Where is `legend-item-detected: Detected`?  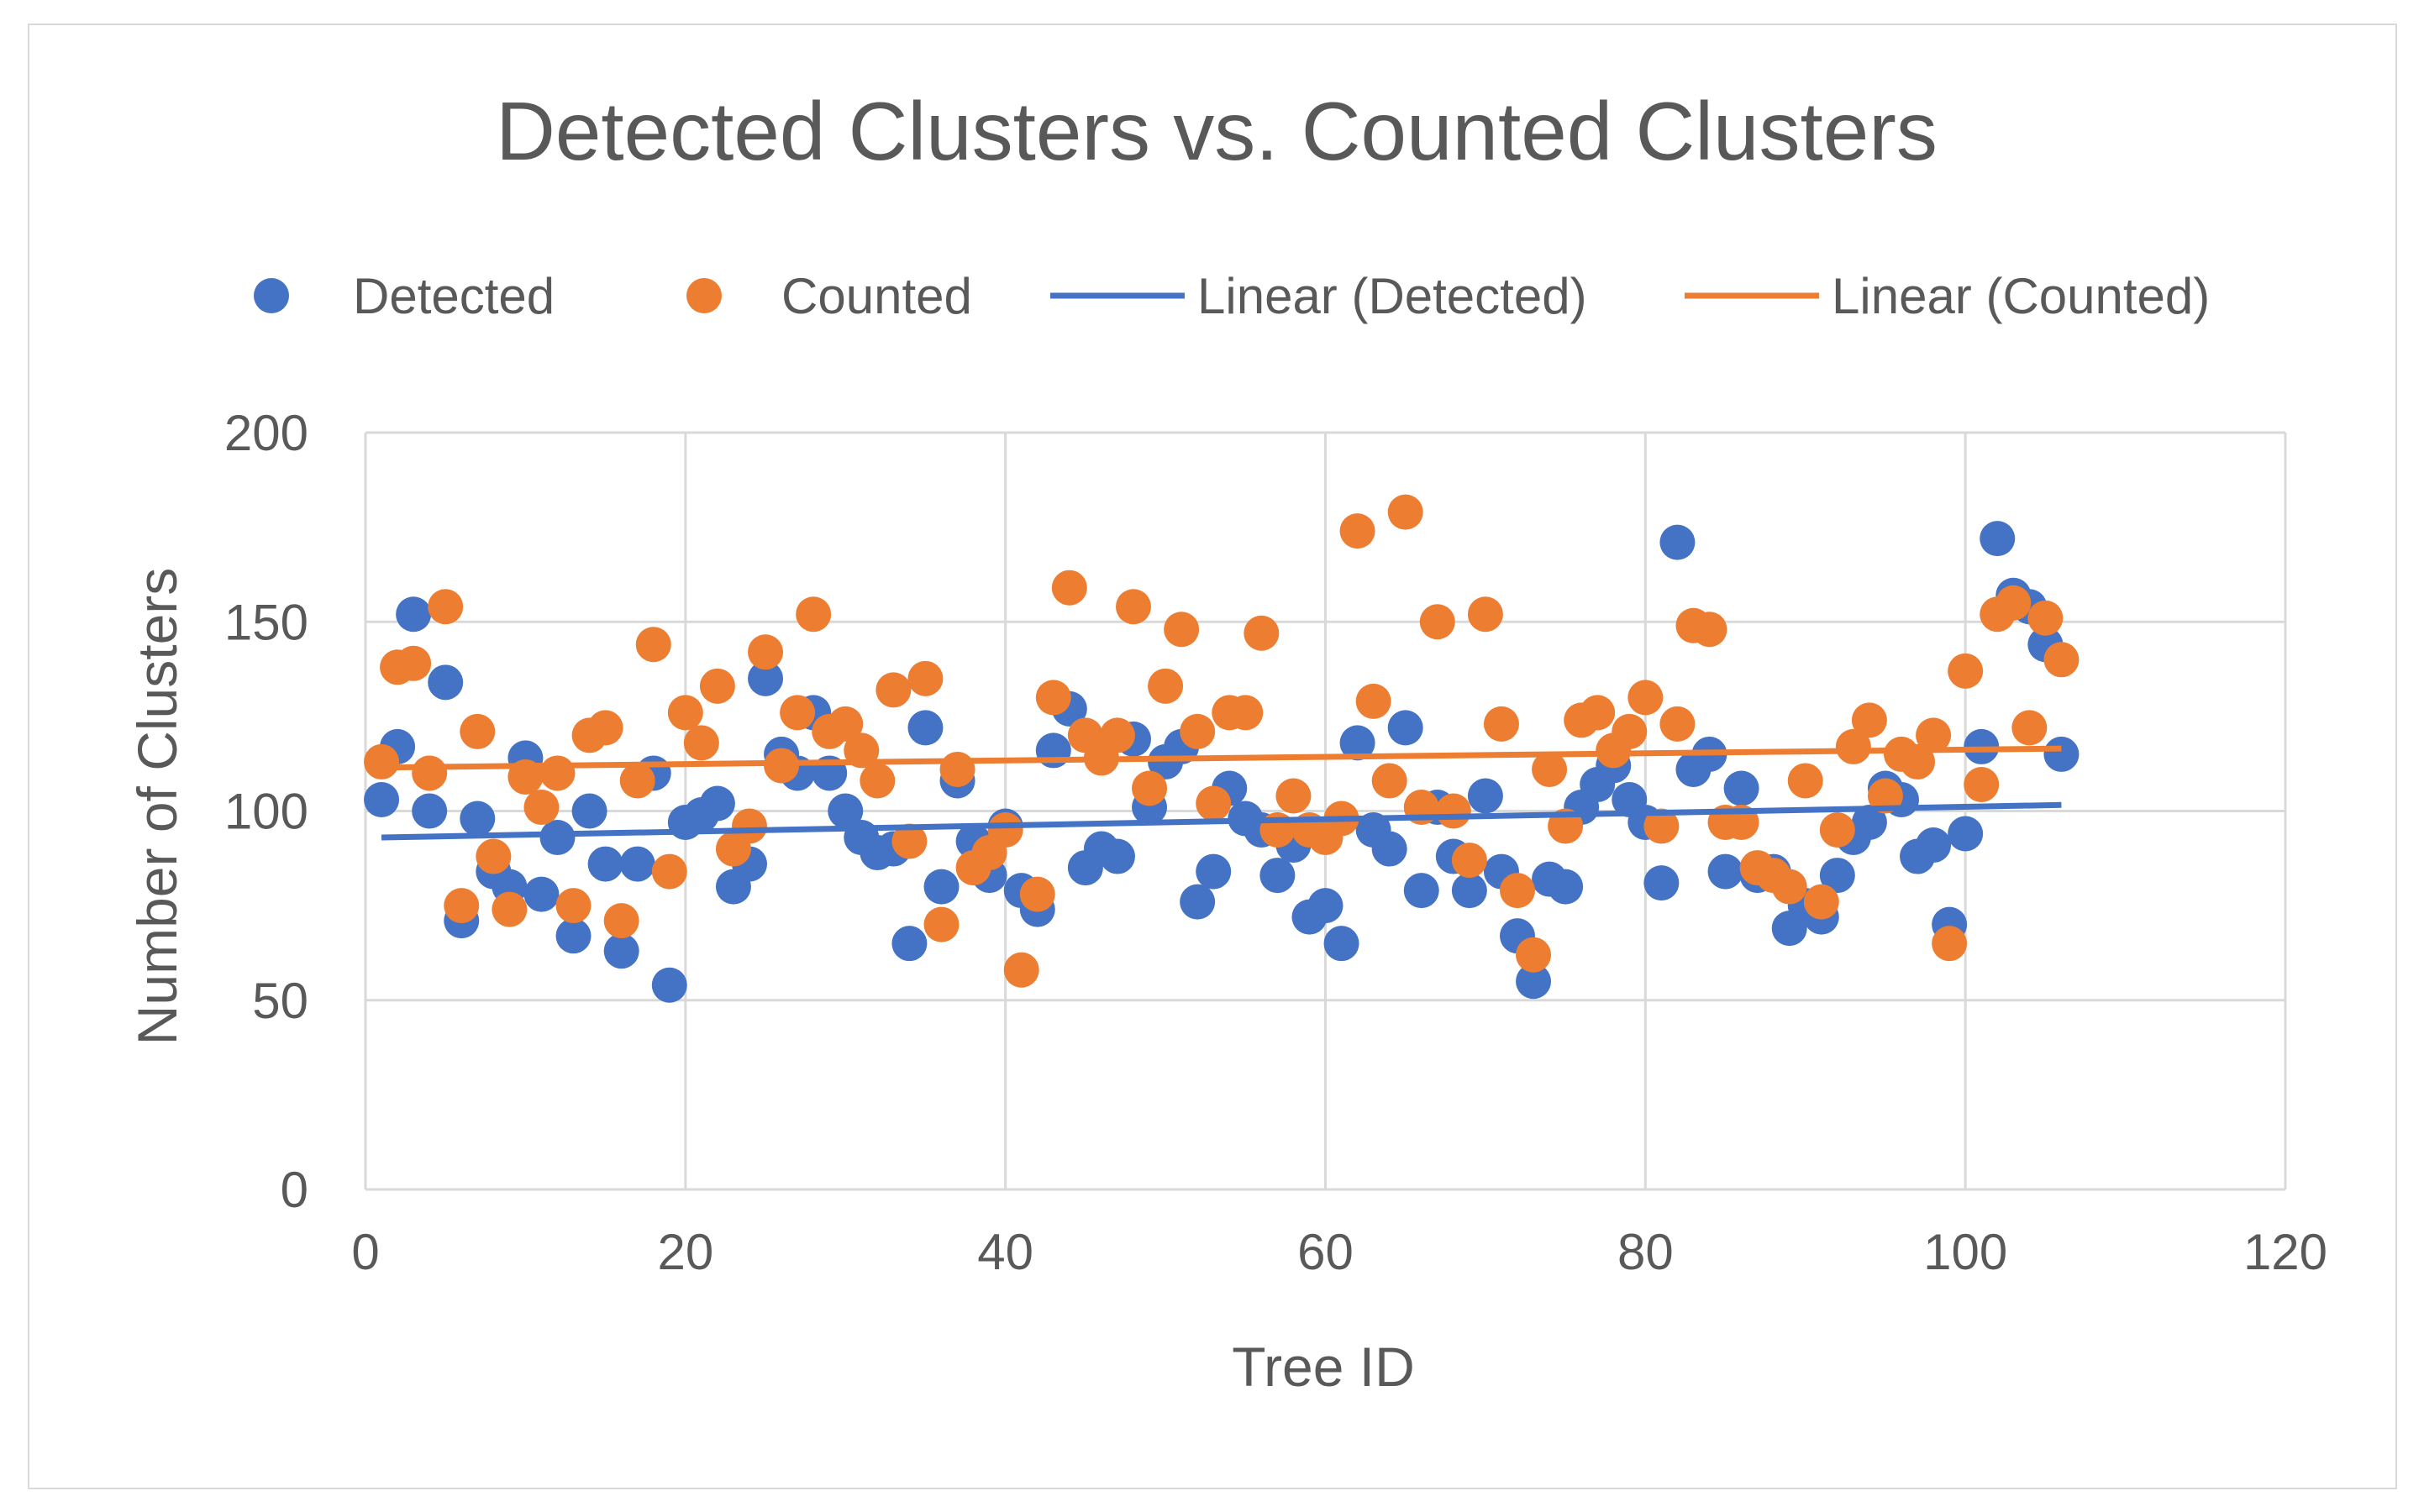 legend-item-detected: Detected is located at coordinates (404, 296).